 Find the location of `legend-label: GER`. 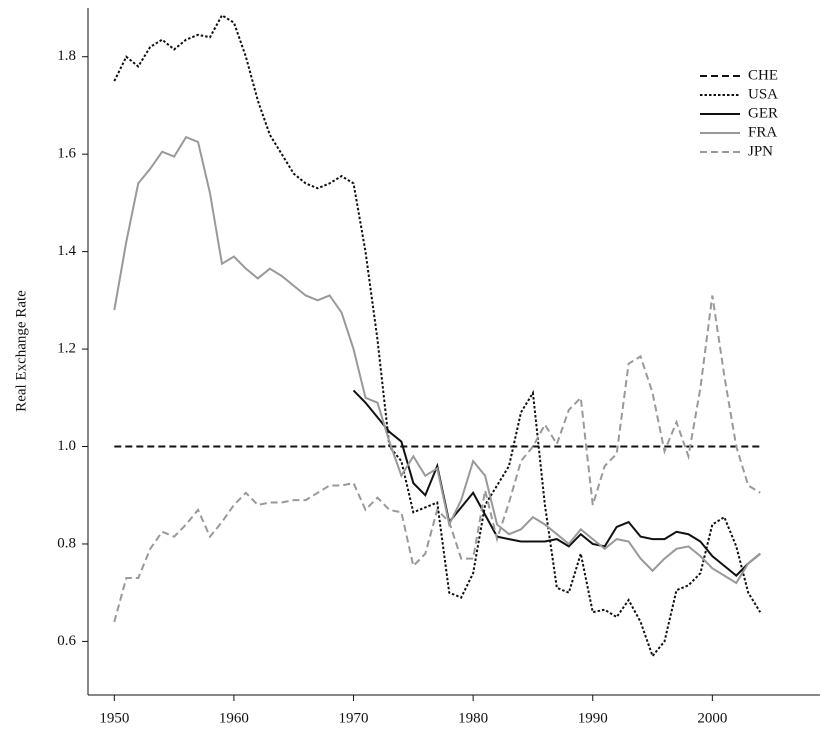

legend-label: GER is located at coordinates (763, 113).